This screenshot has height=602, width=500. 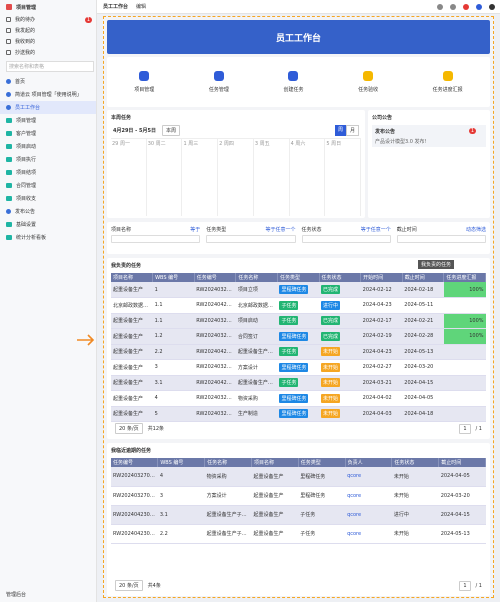 I want to click on filter: 项目名称 等于, so click(x=156, y=238).